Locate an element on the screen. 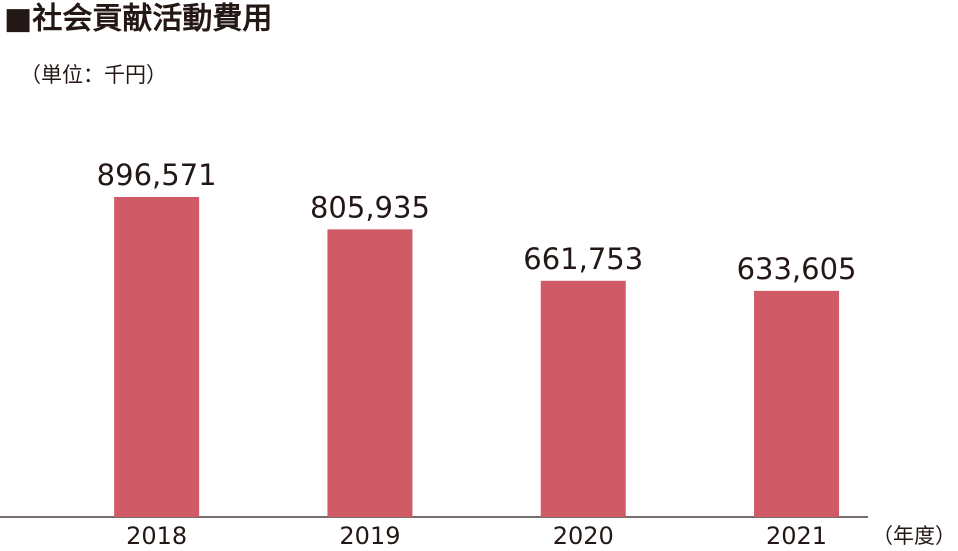 The width and height of the screenshot is (958, 551). value-label: 805,935 is located at coordinates (370, 207).